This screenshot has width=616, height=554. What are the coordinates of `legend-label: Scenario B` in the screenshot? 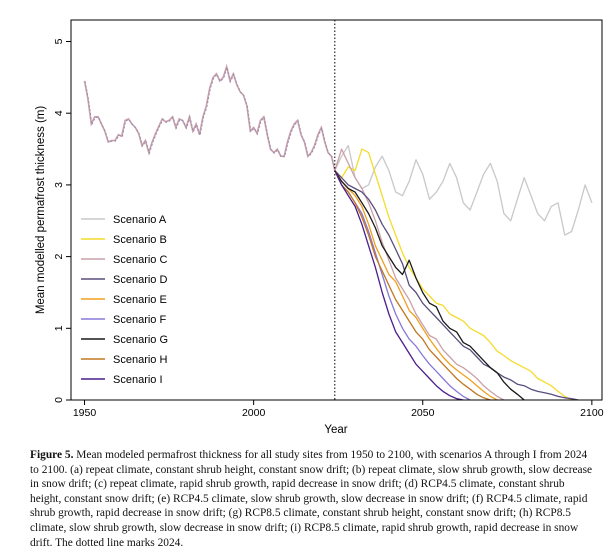 It's located at (140, 240).